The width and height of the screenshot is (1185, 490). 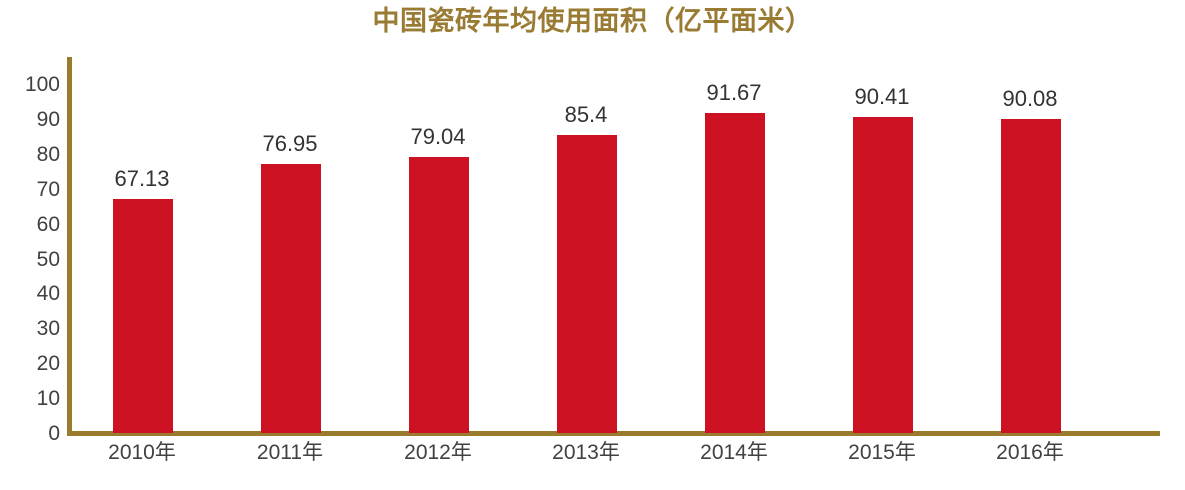 I want to click on x-tick-label: 2013年, so click(x=586, y=452).